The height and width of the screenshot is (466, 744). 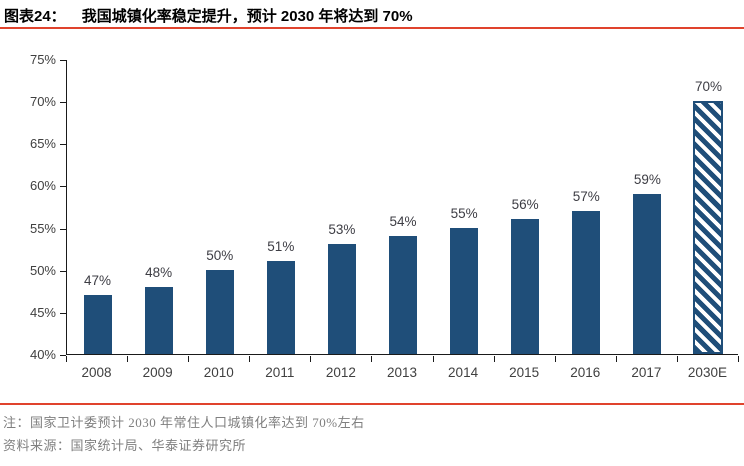 What do you see at coordinates (157, 372) in the screenshot?
I see `x-axis-label-2009: 2009` at bounding box center [157, 372].